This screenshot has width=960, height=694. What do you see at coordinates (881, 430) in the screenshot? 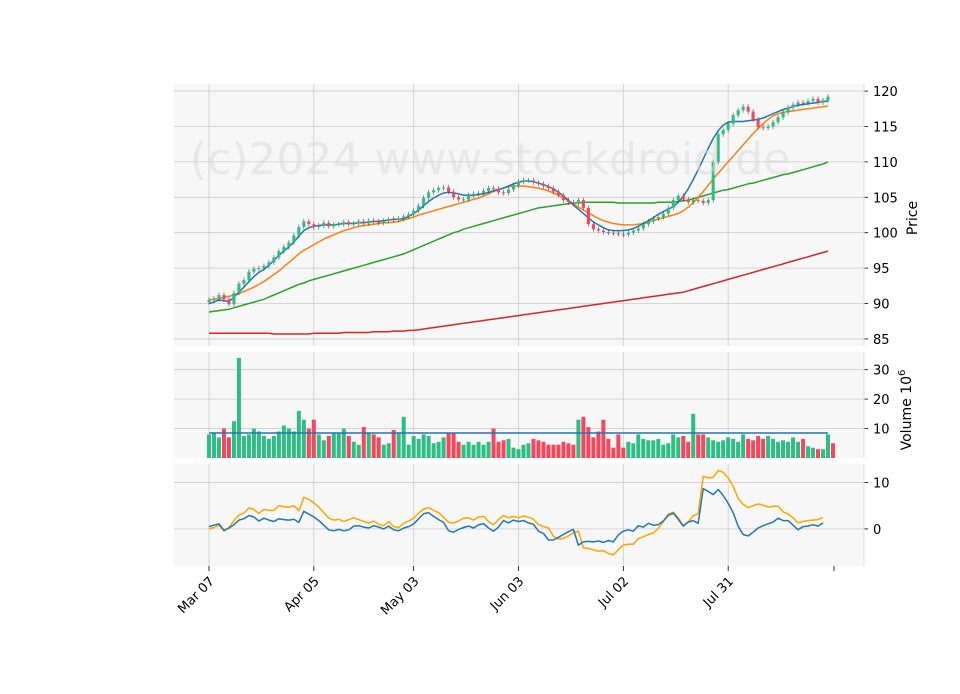
I see `y-tick-label: 10` at bounding box center [881, 430].